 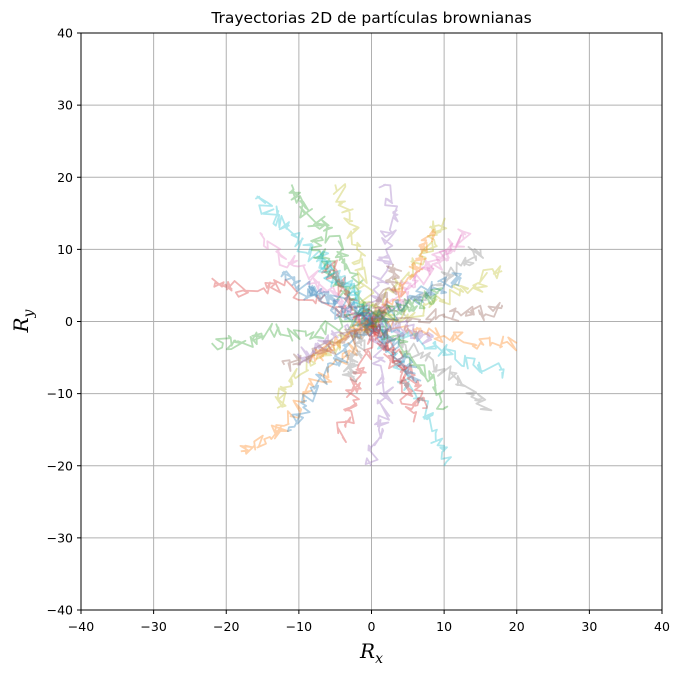 I want to click on y-tick-label: −10, so click(x=60, y=393).